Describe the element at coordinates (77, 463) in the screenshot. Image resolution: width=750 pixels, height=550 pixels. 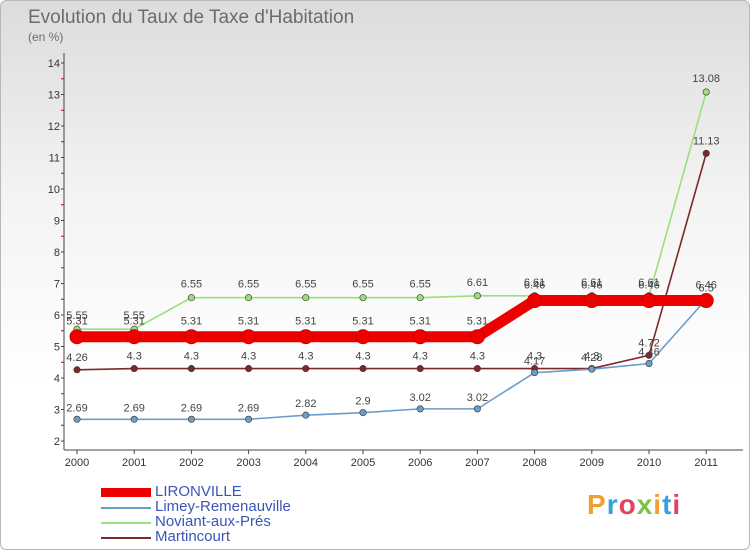
I see `x-tick-label: 2000` at that location.